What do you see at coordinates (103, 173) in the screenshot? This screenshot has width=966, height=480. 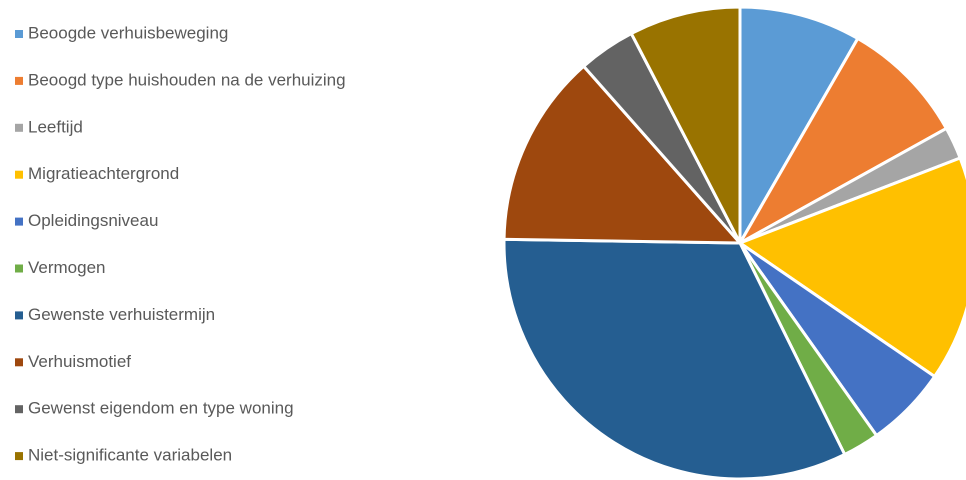 I see `legend-label: Migratieachtergrond` at bounding box center [103, 173].